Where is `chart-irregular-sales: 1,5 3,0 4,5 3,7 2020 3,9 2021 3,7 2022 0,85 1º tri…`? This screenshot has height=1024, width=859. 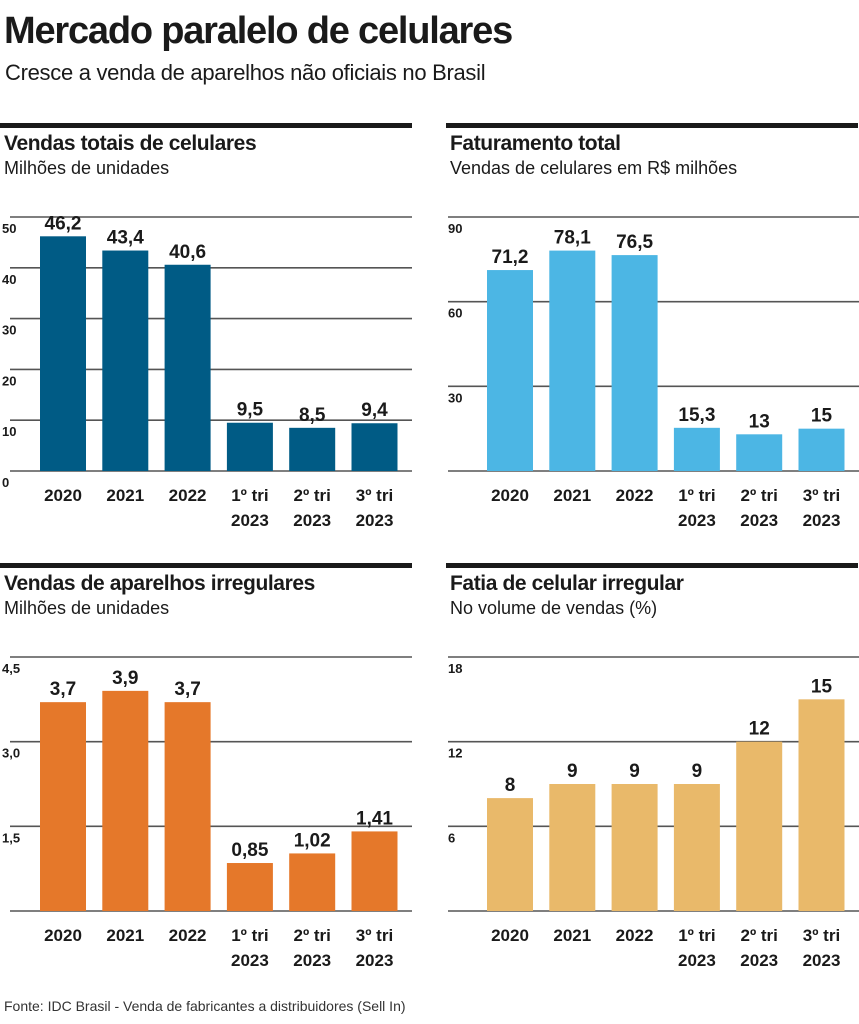 chart-irregular-sales: 1,5 3,0 4,5 3,7 2020 3,9 2021 3,7 2022 0,85 1º tri… is located at coordinates (207, 813).